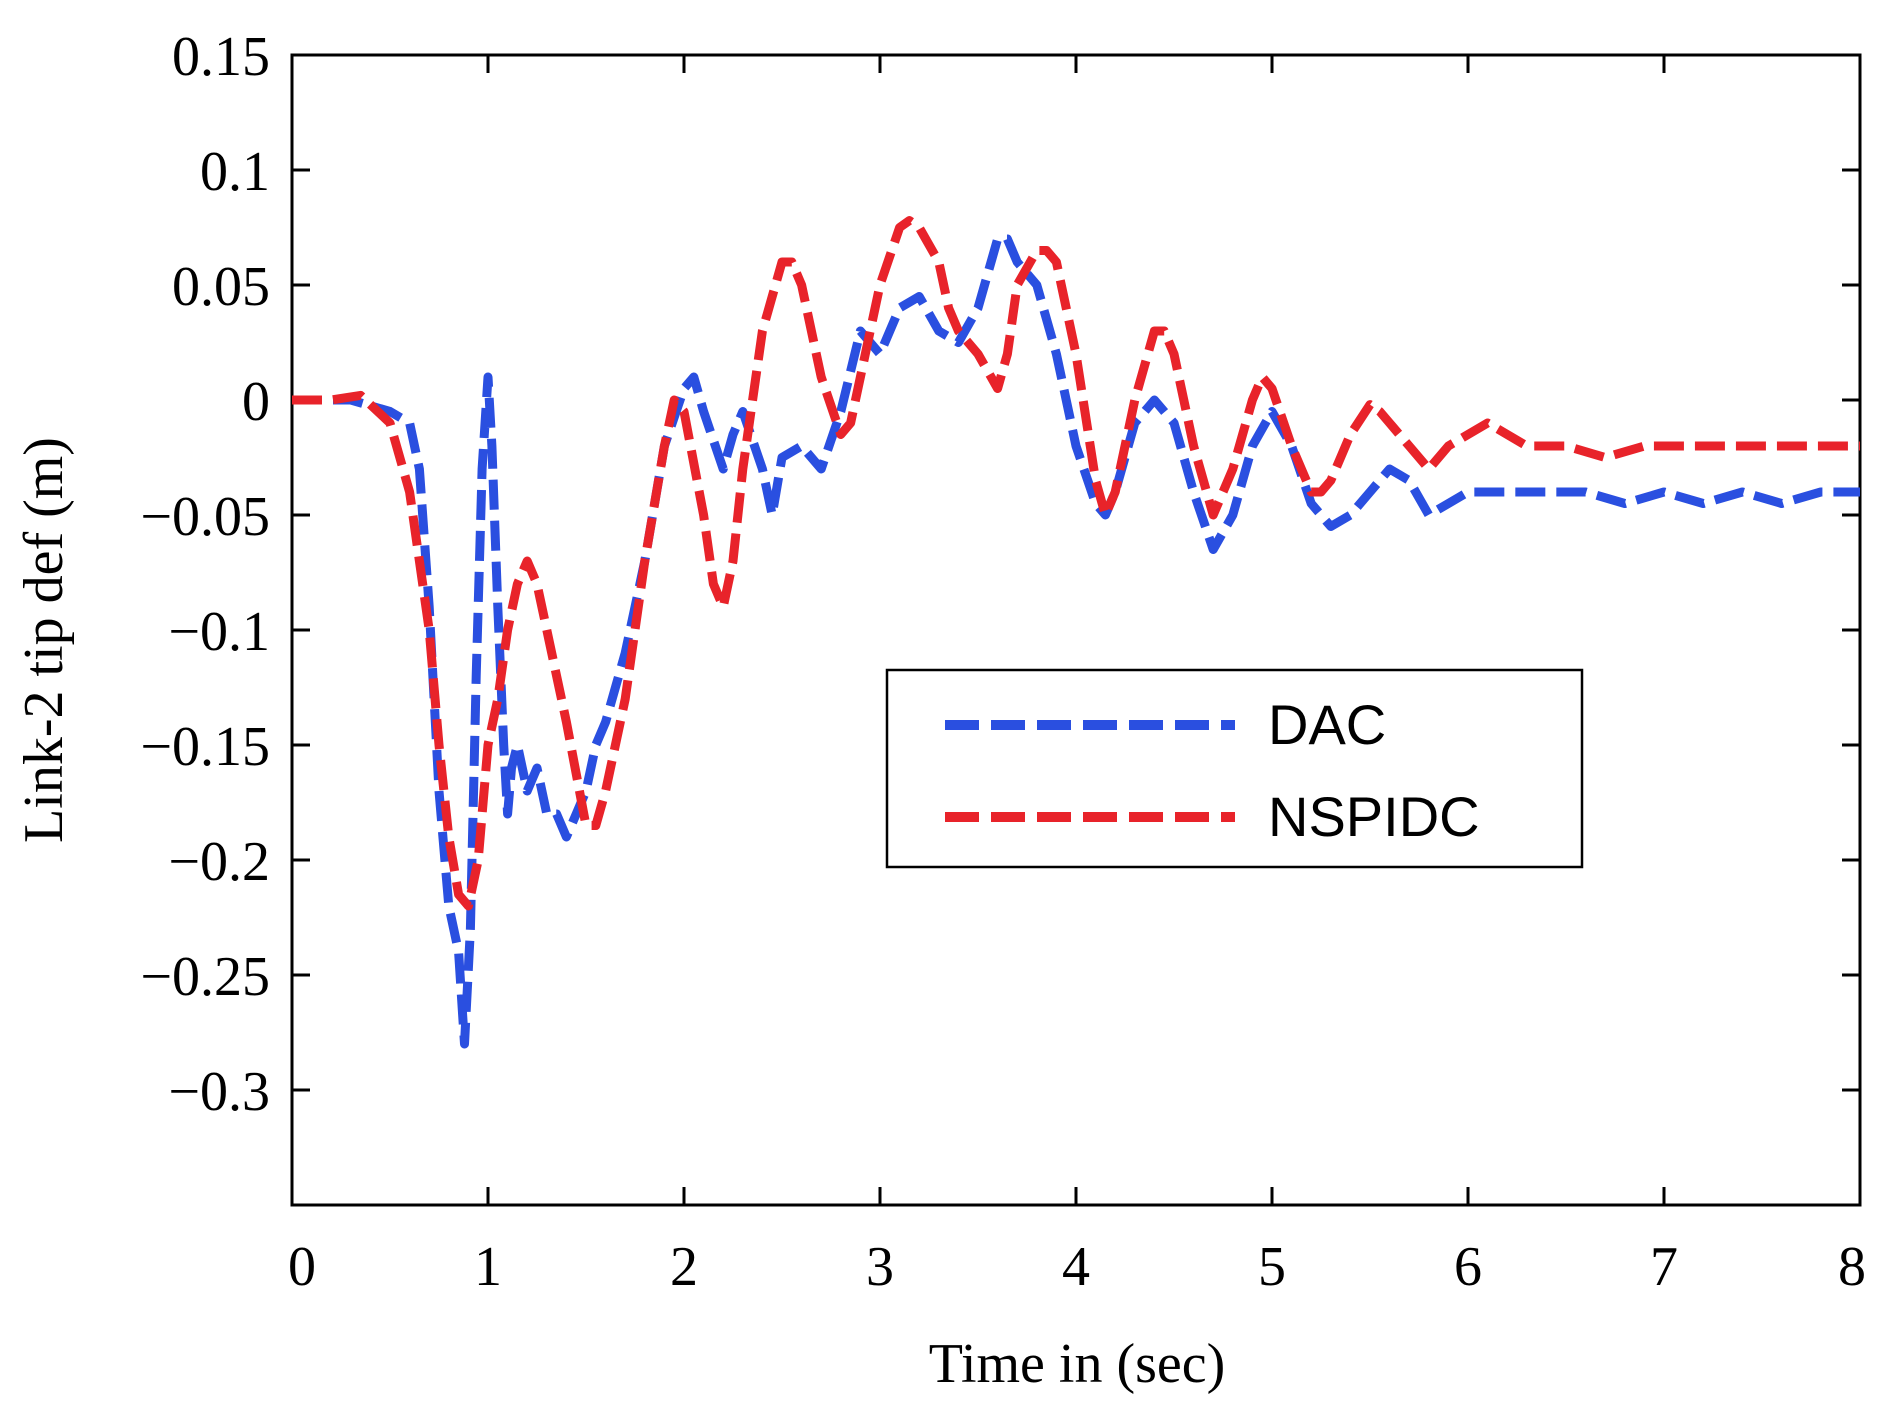 The height and width of the screenshot is (1406, 1890). Describe the element at coordinates (235, 172) in the screenshot. I see `y-tick-label: 0.1` at that location.